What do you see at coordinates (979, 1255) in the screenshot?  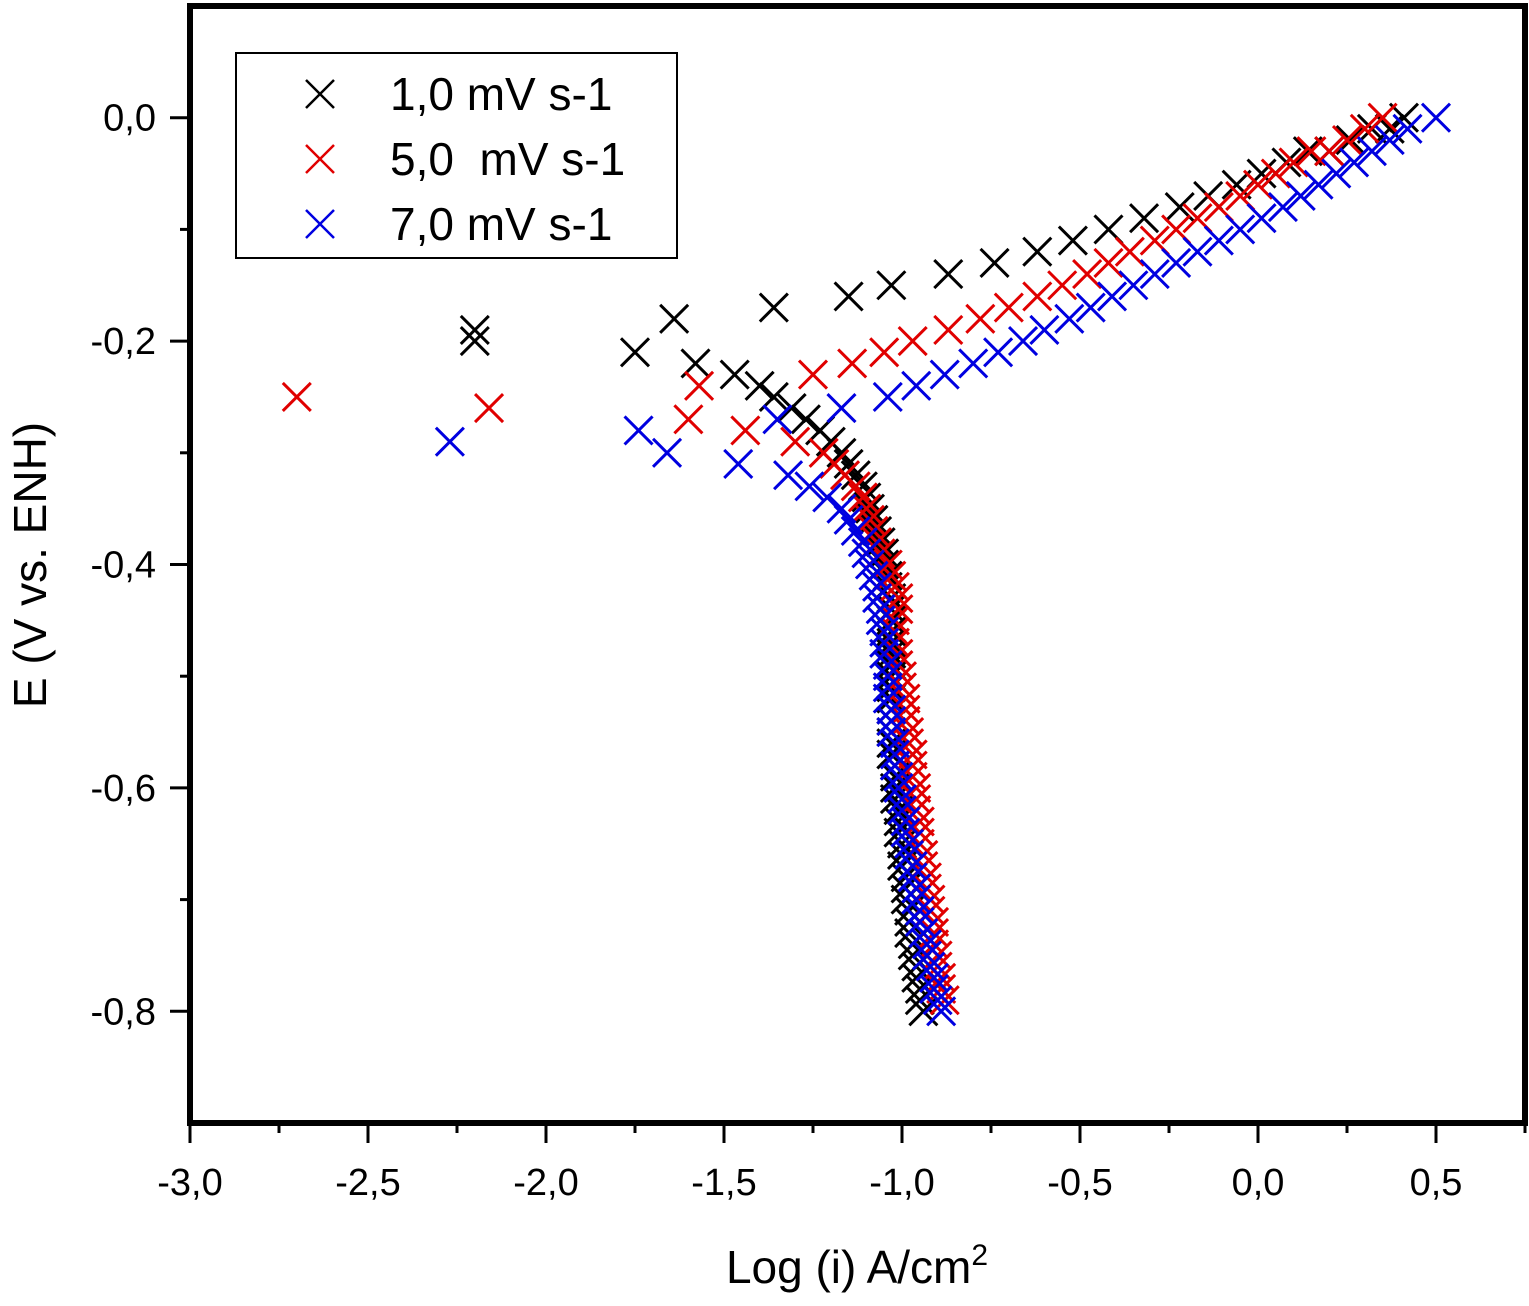 I see `x-axis-title-superscript: 2` at bounding box center [979, 1255].